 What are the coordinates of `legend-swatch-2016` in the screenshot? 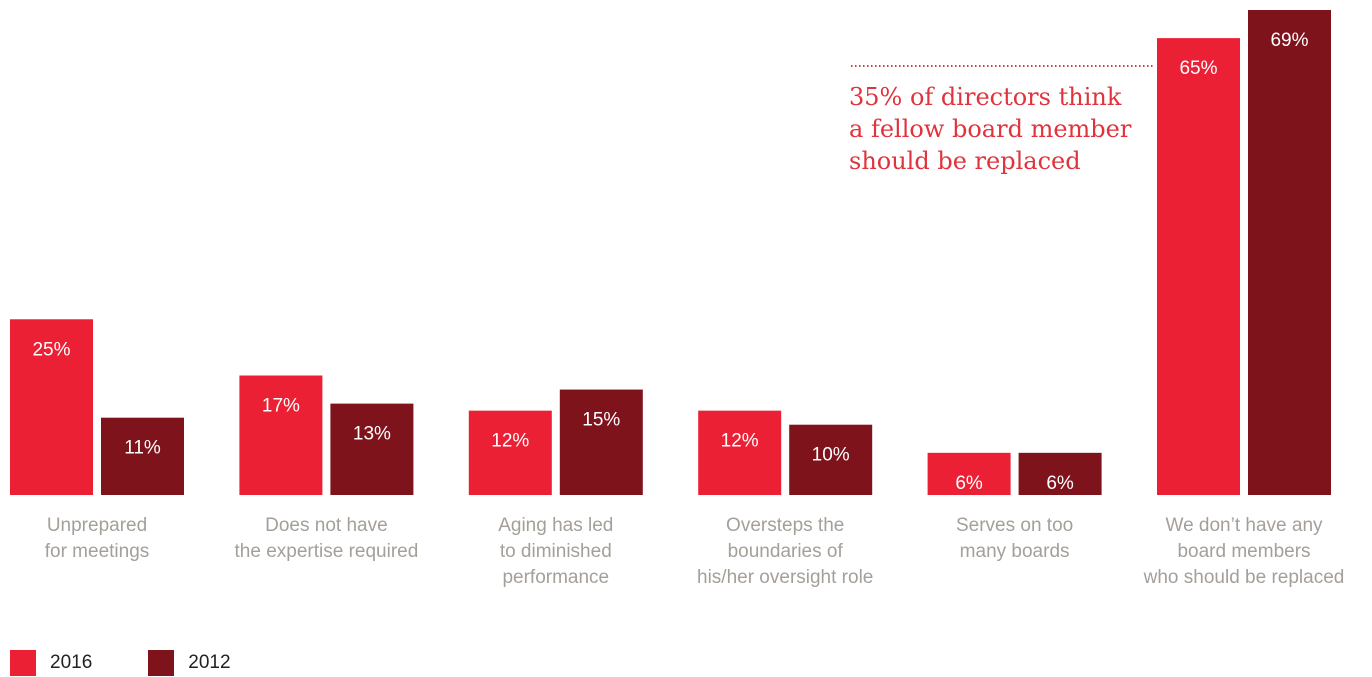 It's located at (23, 663).